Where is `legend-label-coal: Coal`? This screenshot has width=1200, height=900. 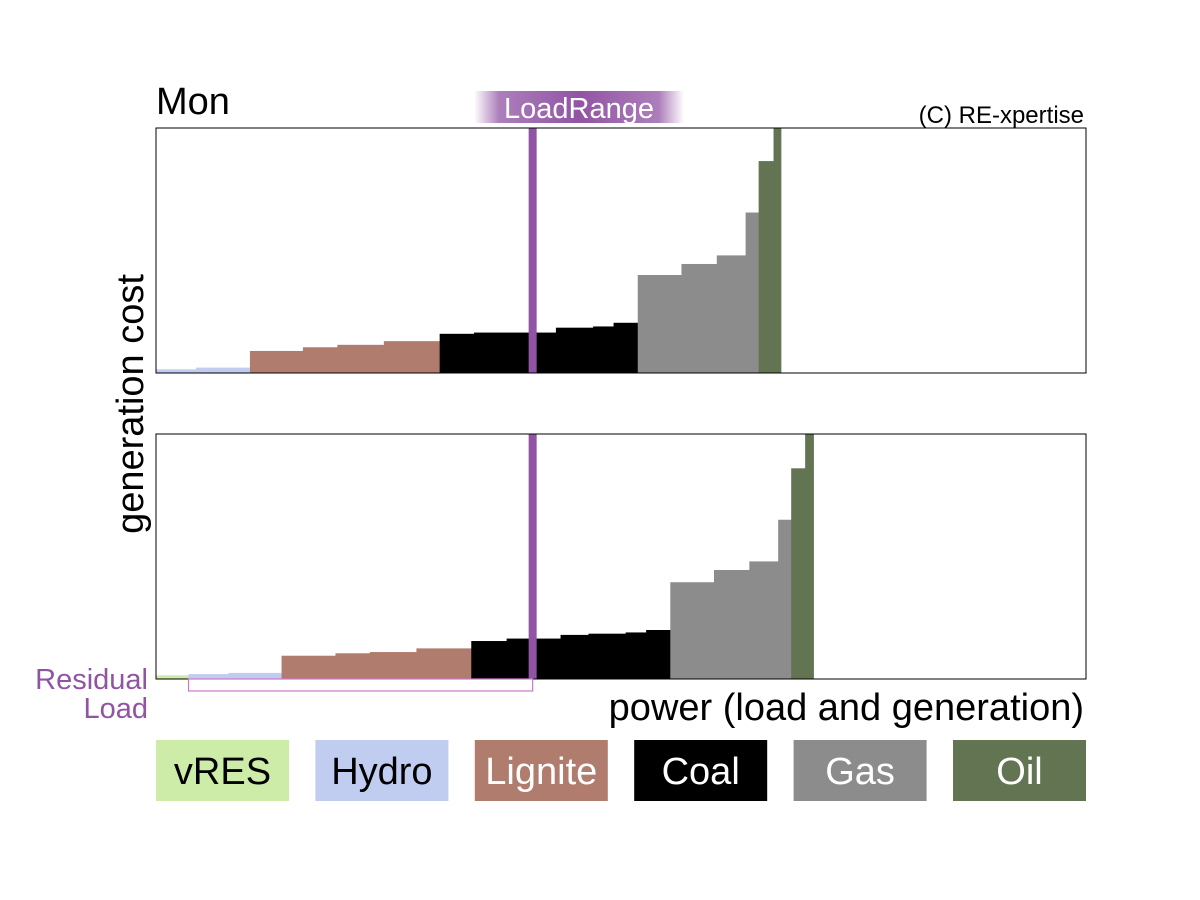
legend-label-coal: Coal is located at coordinates (701, 772).